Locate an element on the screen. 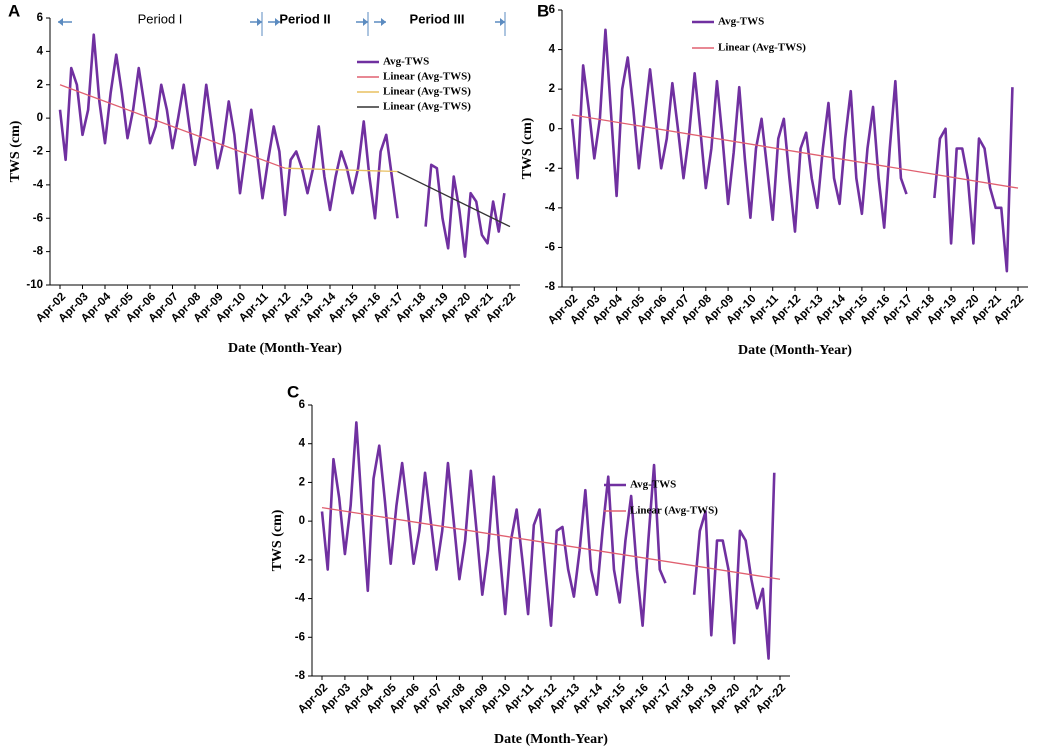  period-label: Period III is located at coordinates (437, 18).